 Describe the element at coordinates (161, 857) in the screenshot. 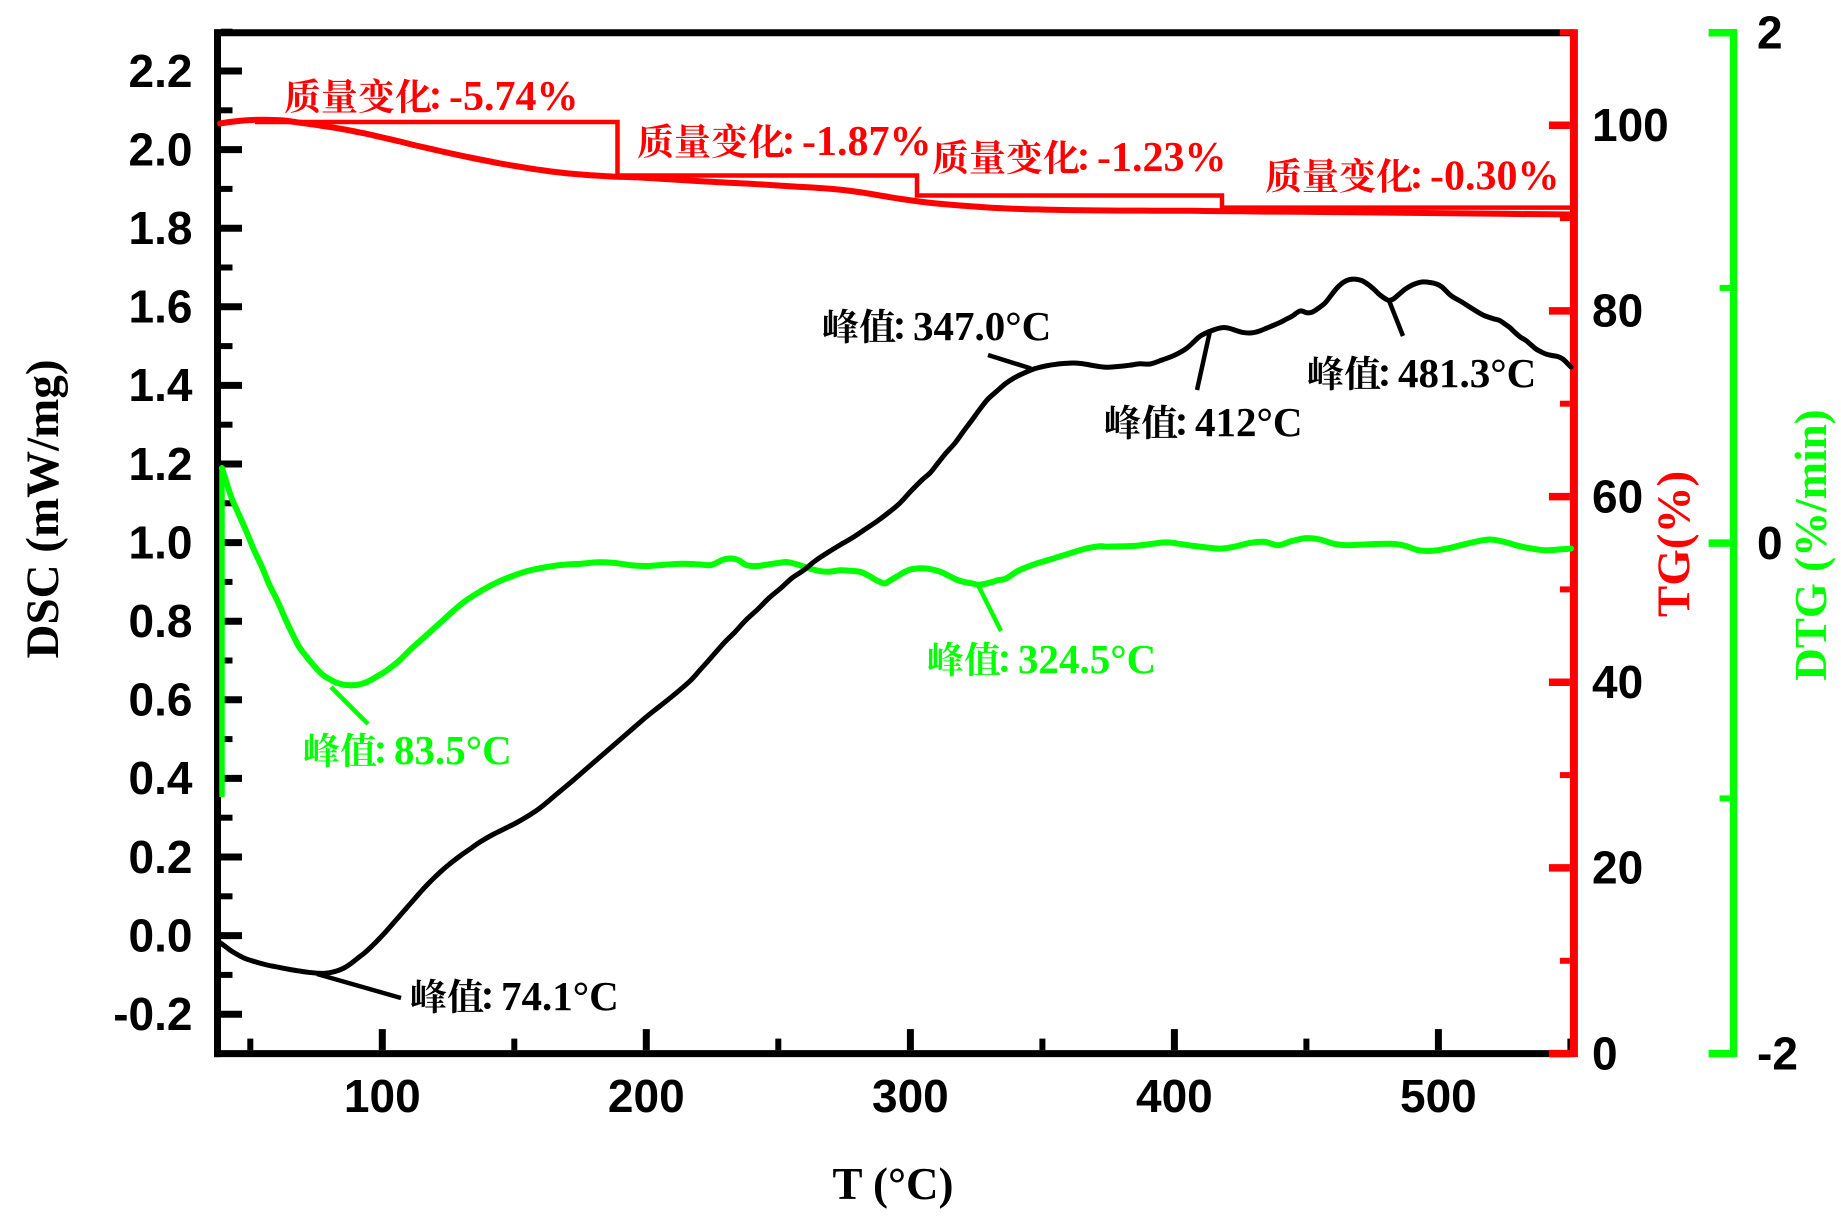

I see `svg-text: 0.2` at that location.